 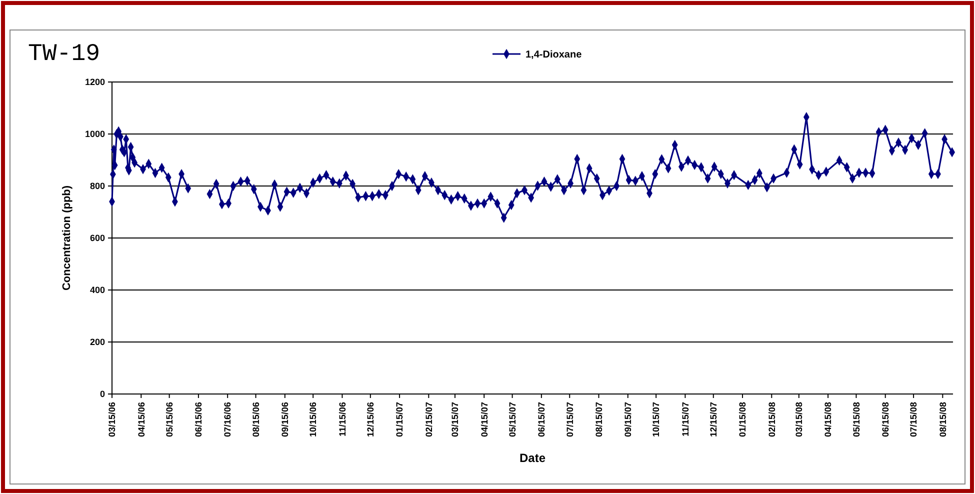 What do you see at coordinates (94, 134) in the screenshot?
I see `y-tick-label: 1000` at bounding box center [94, 134].